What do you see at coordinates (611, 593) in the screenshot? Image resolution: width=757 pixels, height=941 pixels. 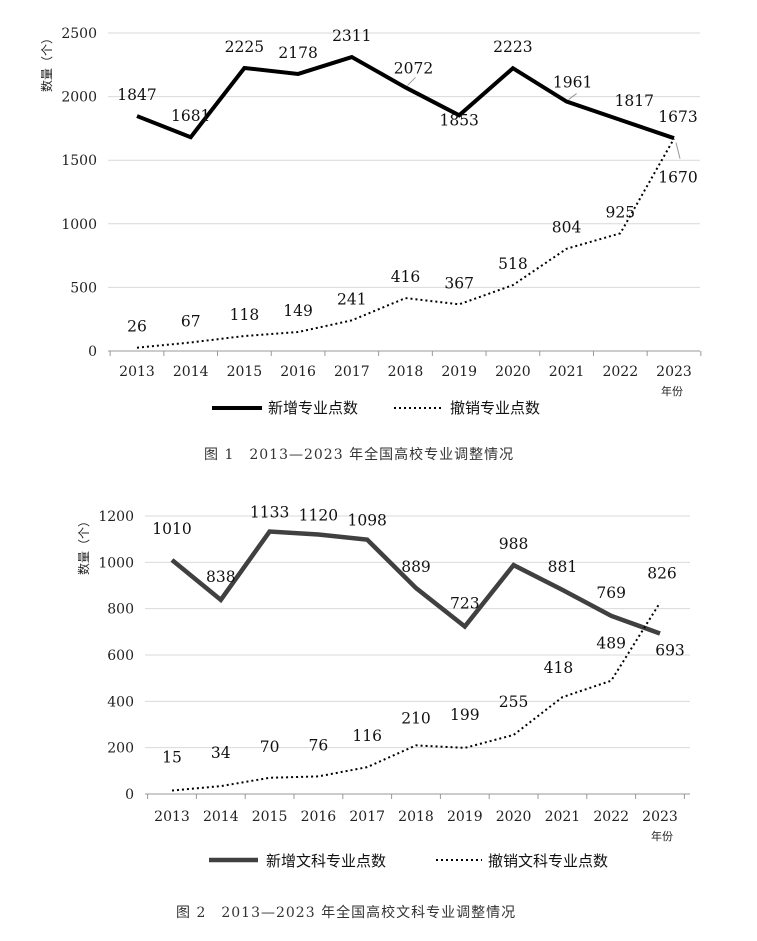 I see `data-label: 769` at bounding box center [611, 593].